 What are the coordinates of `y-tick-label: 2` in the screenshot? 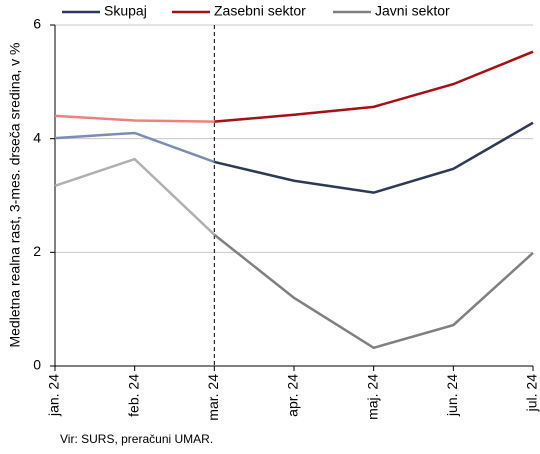 It's located at (37, 251).